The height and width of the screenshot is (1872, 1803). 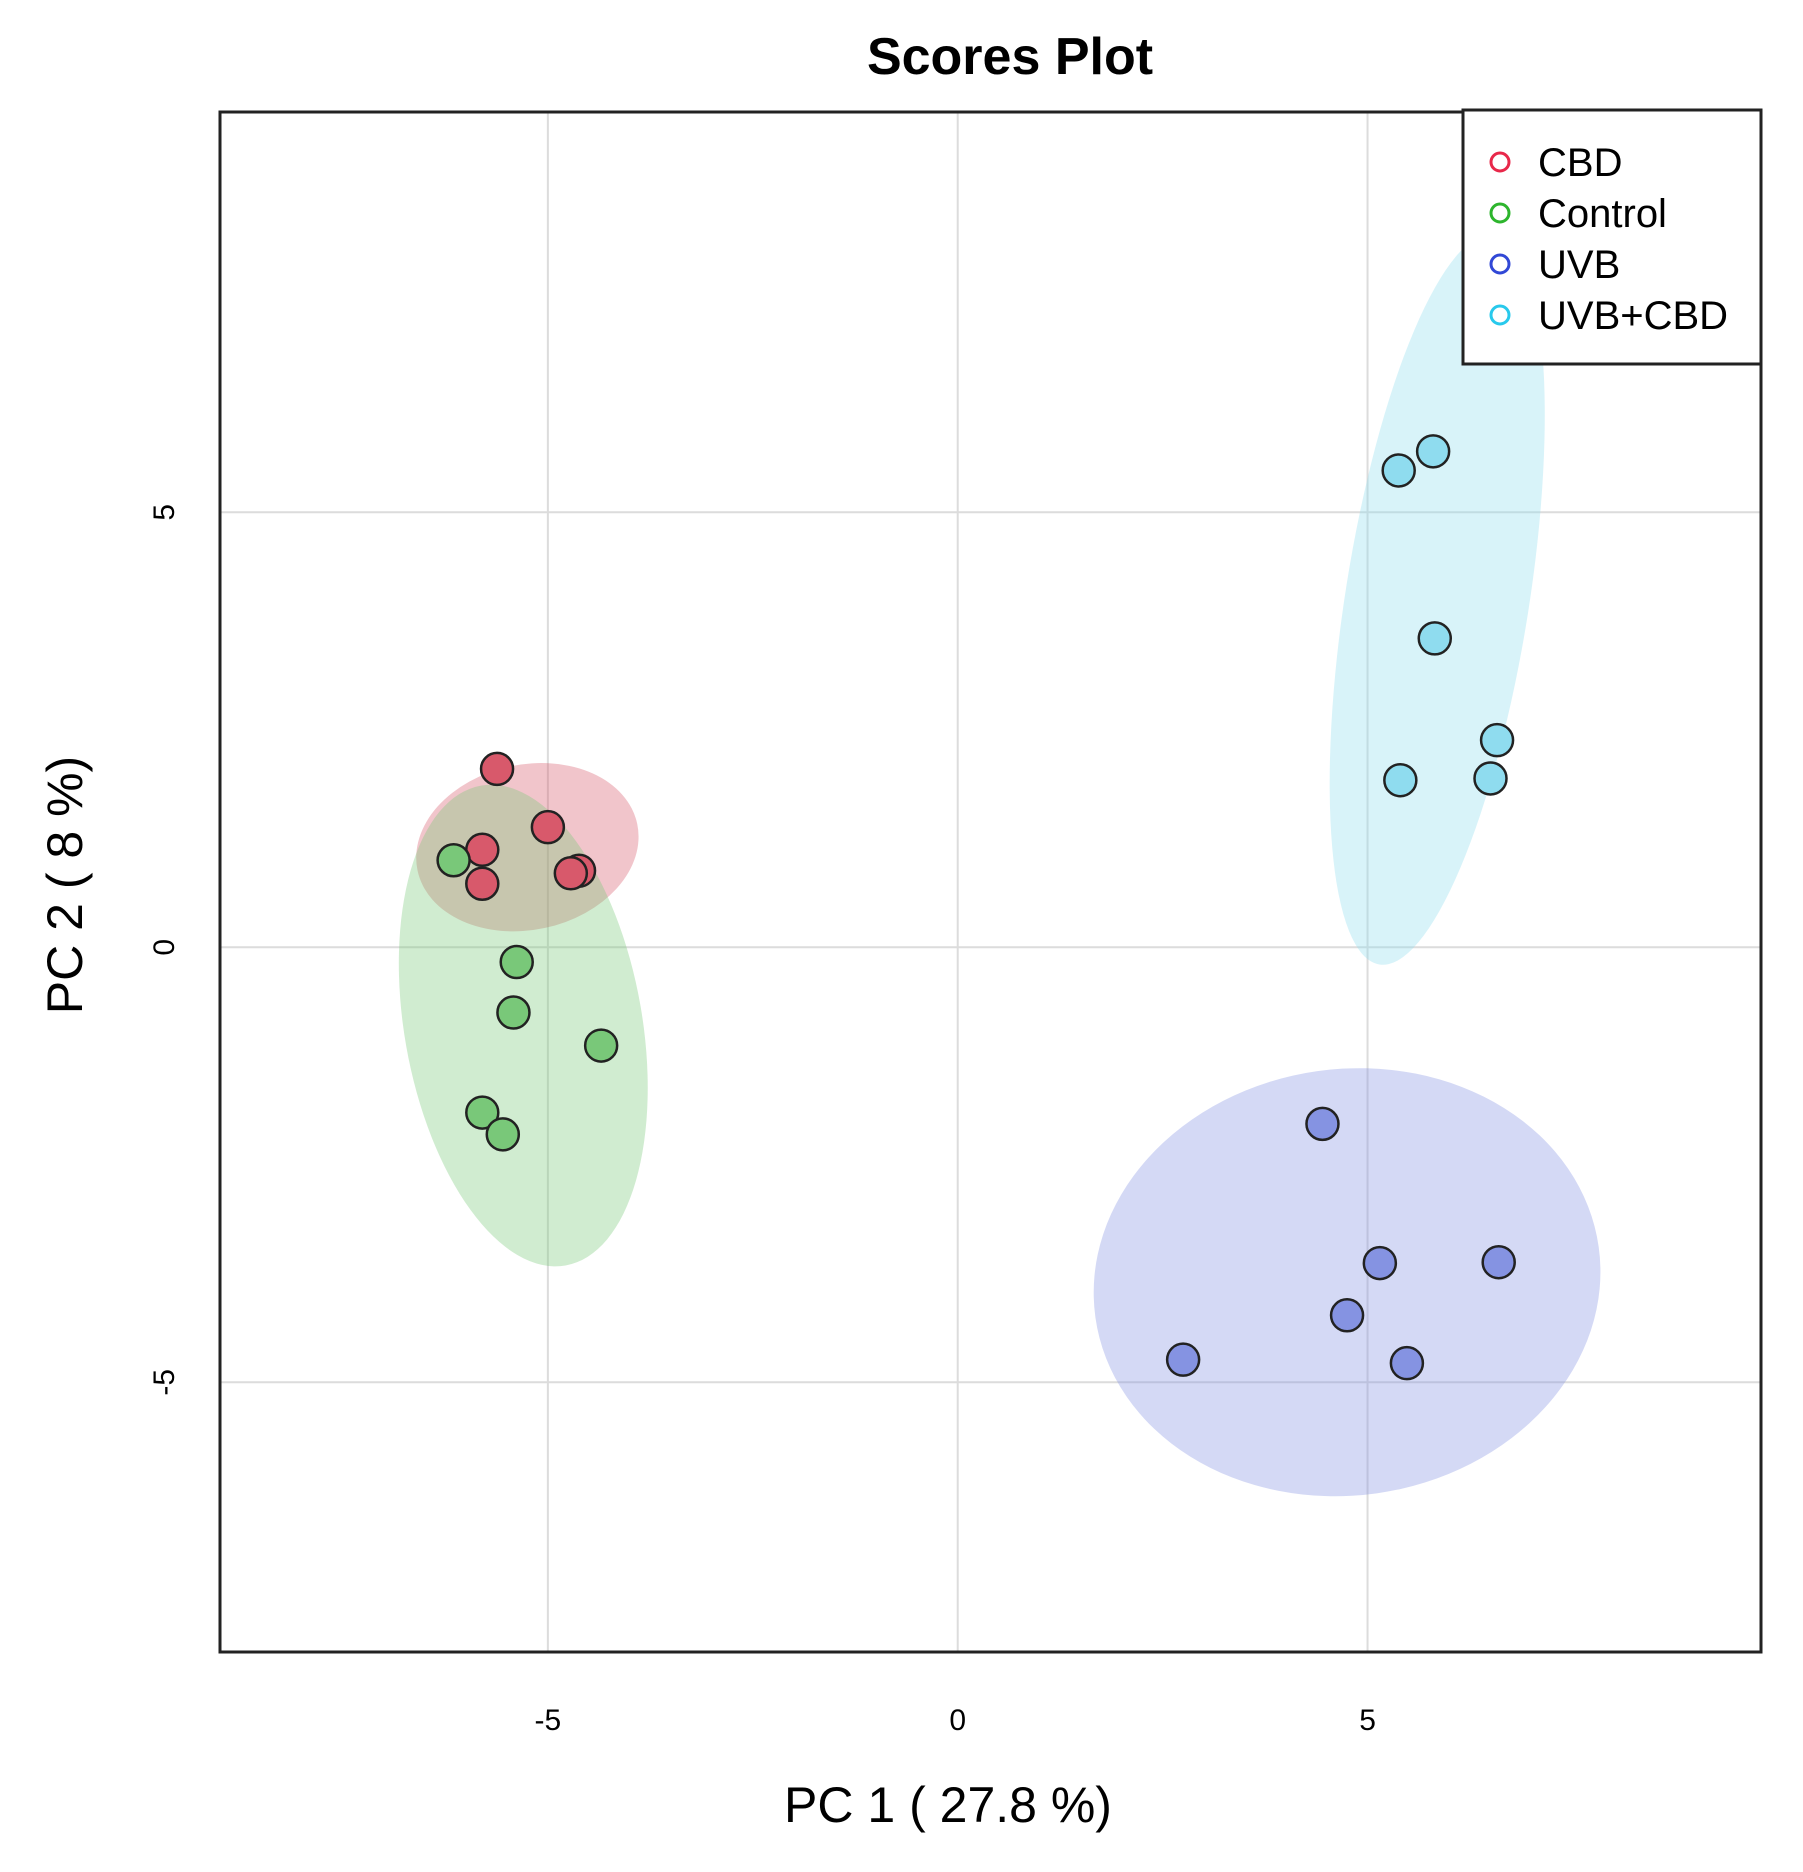 What do you see at coordinates (957, 1720) in the screenshot?
I see `x-tick-label: 0` at bounding box center [957, 1720].